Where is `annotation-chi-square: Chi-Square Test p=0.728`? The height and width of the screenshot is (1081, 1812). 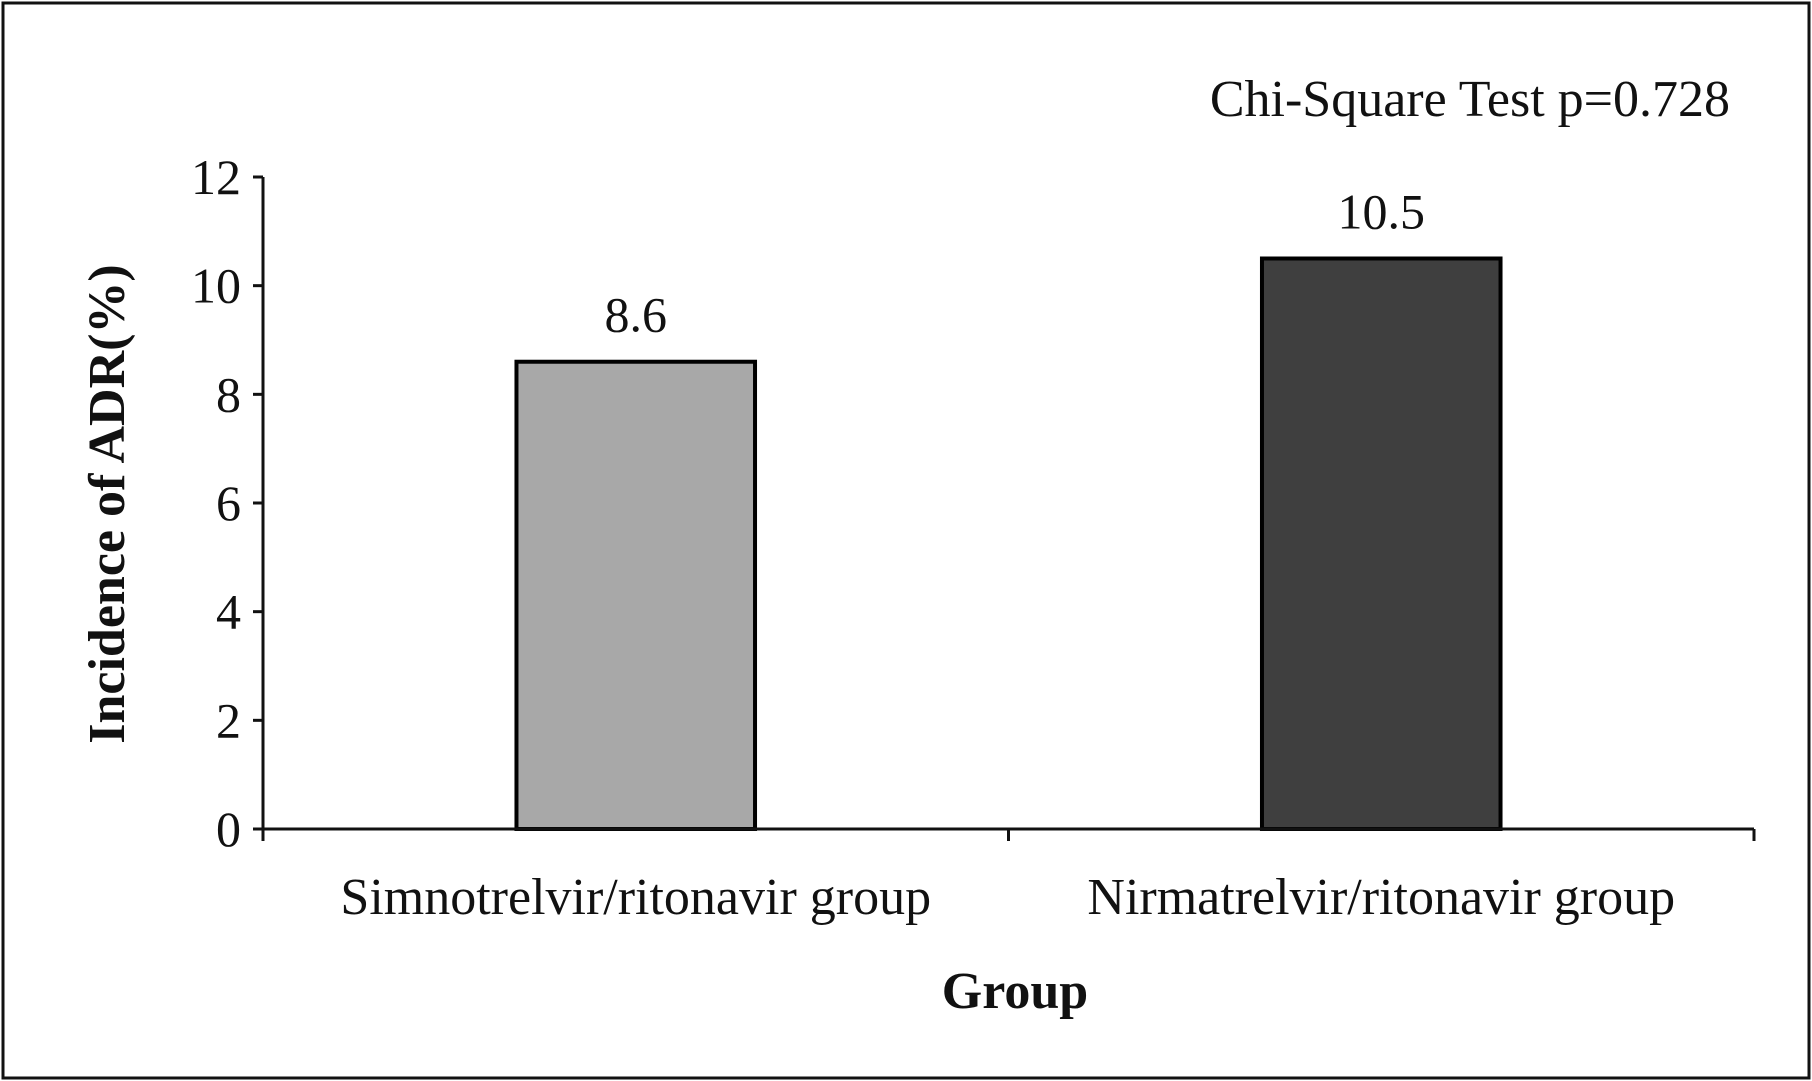
annotation-chi-square: Chi-Square Test p=0.728 is located at coordinates (1470, 99).